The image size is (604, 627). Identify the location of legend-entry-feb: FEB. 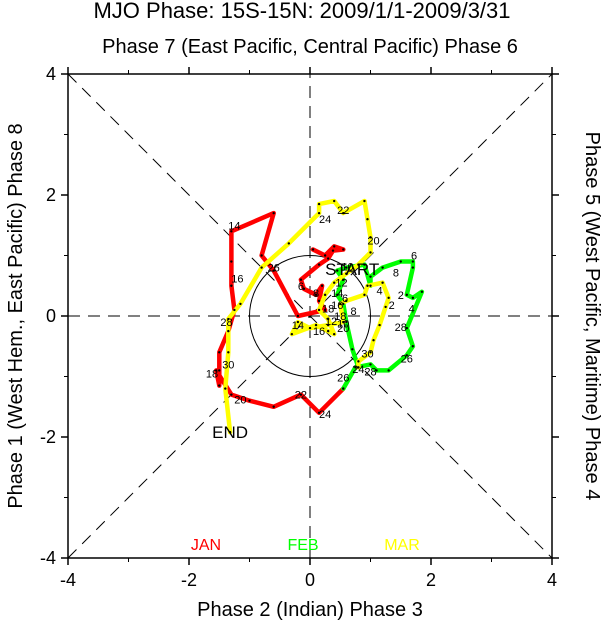
(302, 545).